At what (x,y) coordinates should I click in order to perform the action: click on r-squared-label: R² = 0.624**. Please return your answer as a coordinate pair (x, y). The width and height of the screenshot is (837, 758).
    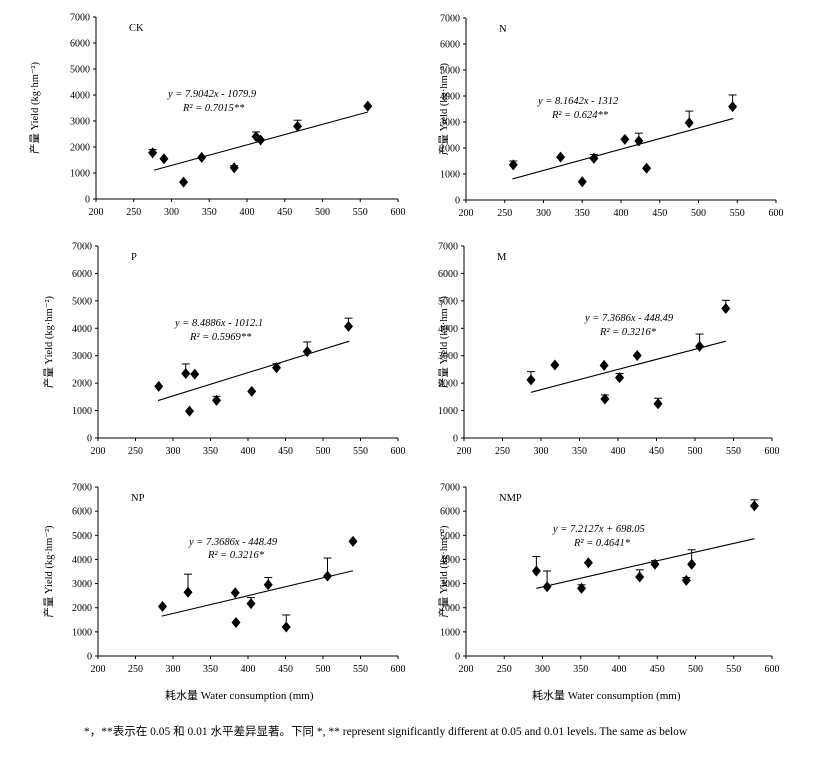
    Looking at the image, I should click on (580, 115).